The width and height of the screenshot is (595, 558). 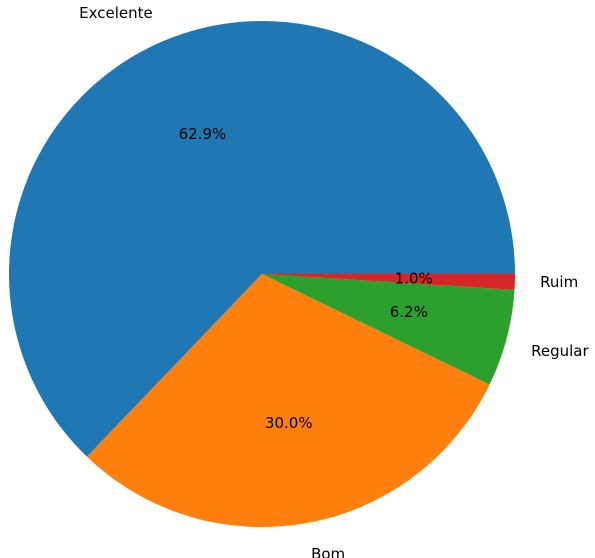 I want to click on pct-label-ruim: 1.0%, so click(x=414, y=278).